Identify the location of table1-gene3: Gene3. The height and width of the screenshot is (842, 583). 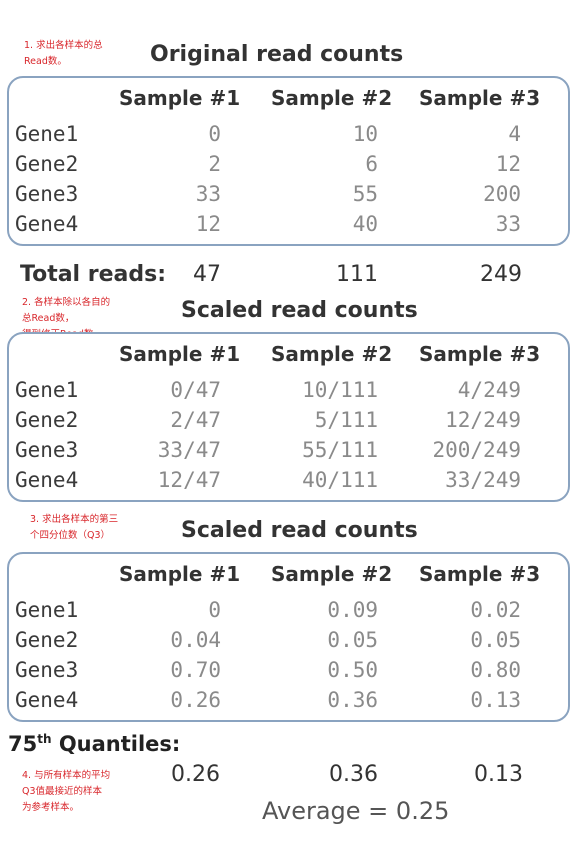
(46, 194).